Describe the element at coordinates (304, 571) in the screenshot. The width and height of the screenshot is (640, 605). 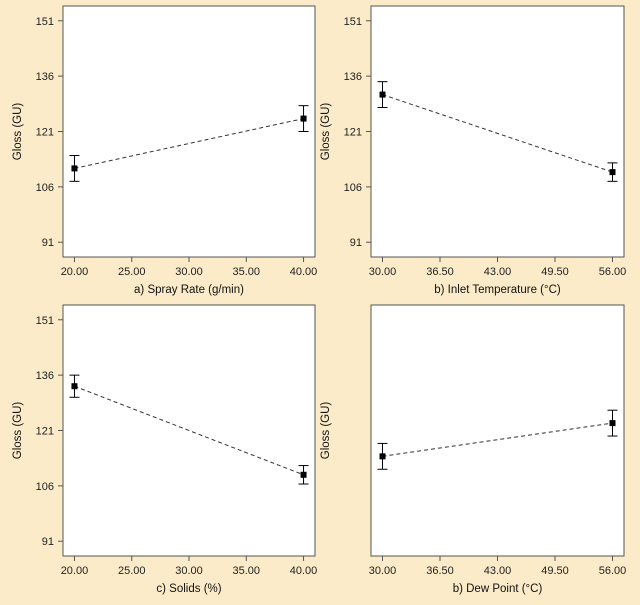
I see `x-tick-label-c-4: 40.00` at that location.